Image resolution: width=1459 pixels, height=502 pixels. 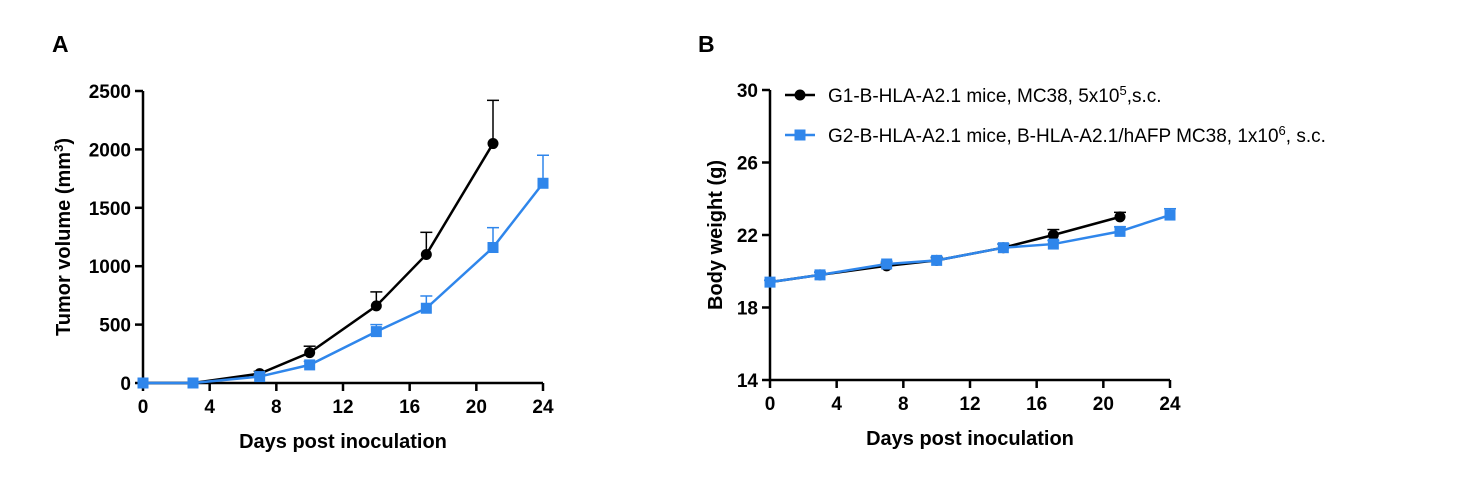 What do you see at coordinates (110, 267) in the screenshot?
I see `panel-a-y-tick-label: 1000` at bounding box center [110, 267].